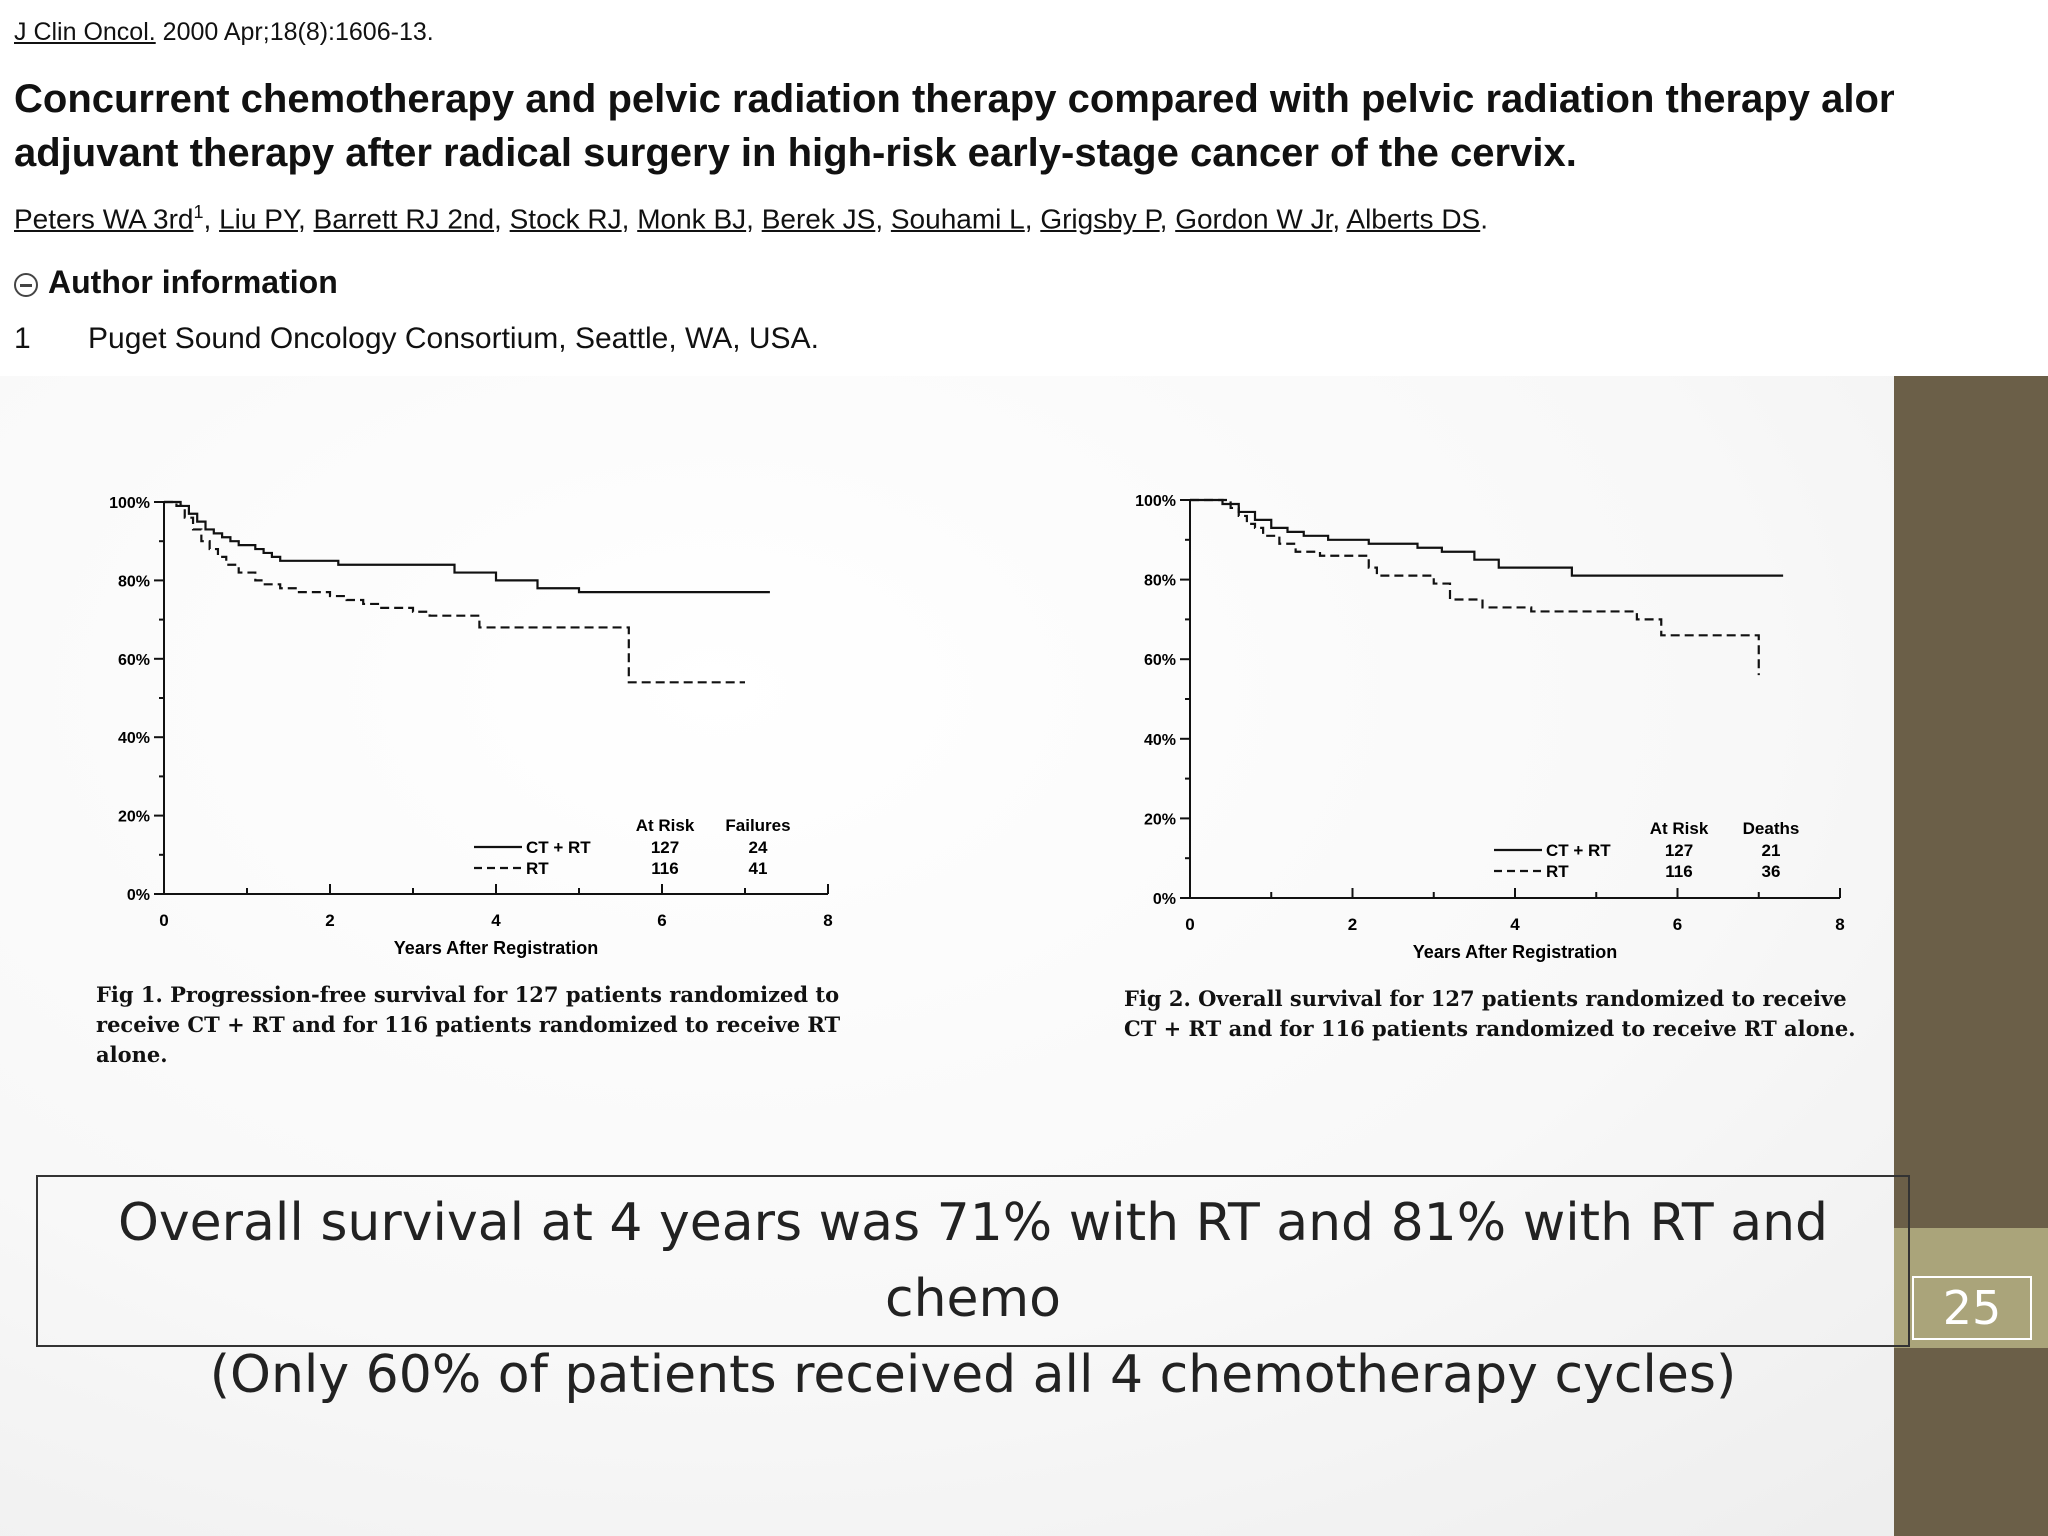  What do you see at coordinates (193, 282) in the screenshot?
I see `author-info-label: Author information` at bounding box center [193, 282].